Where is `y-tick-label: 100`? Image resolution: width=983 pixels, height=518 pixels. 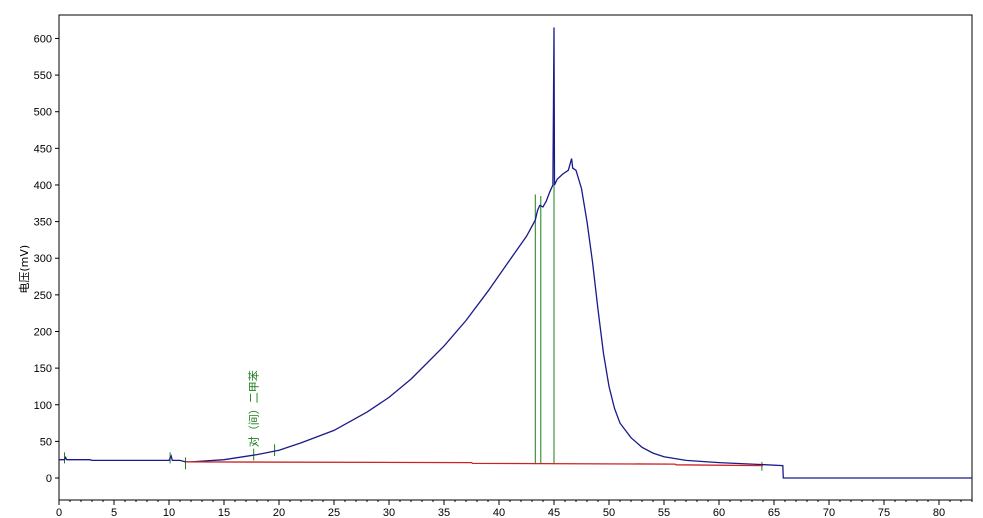 y-tick-label: 100 is located at coordinates (43, 406).